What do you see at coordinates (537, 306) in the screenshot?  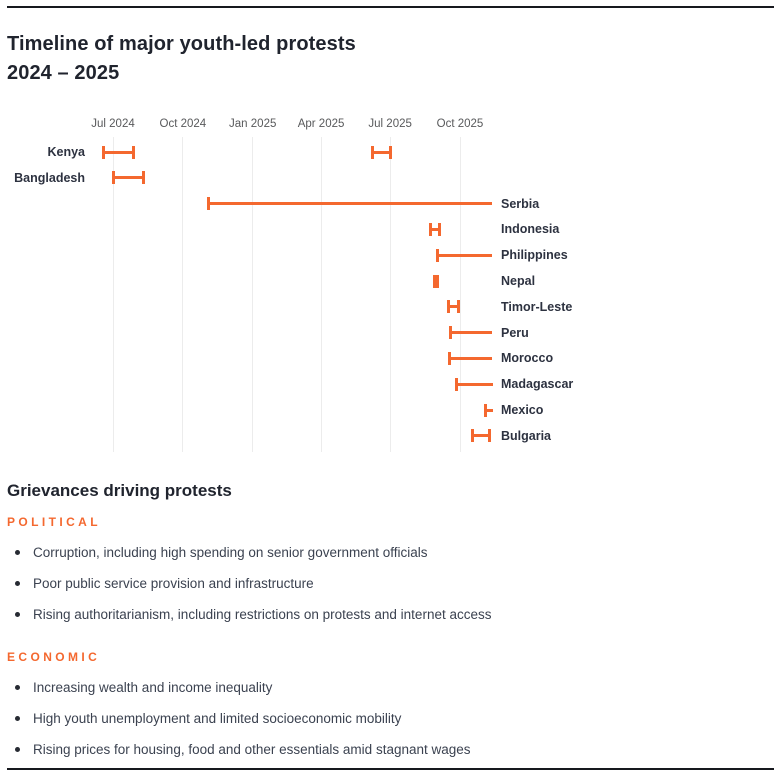 I see `country-label: Timor-Leste` at bounding box center [537, 306].